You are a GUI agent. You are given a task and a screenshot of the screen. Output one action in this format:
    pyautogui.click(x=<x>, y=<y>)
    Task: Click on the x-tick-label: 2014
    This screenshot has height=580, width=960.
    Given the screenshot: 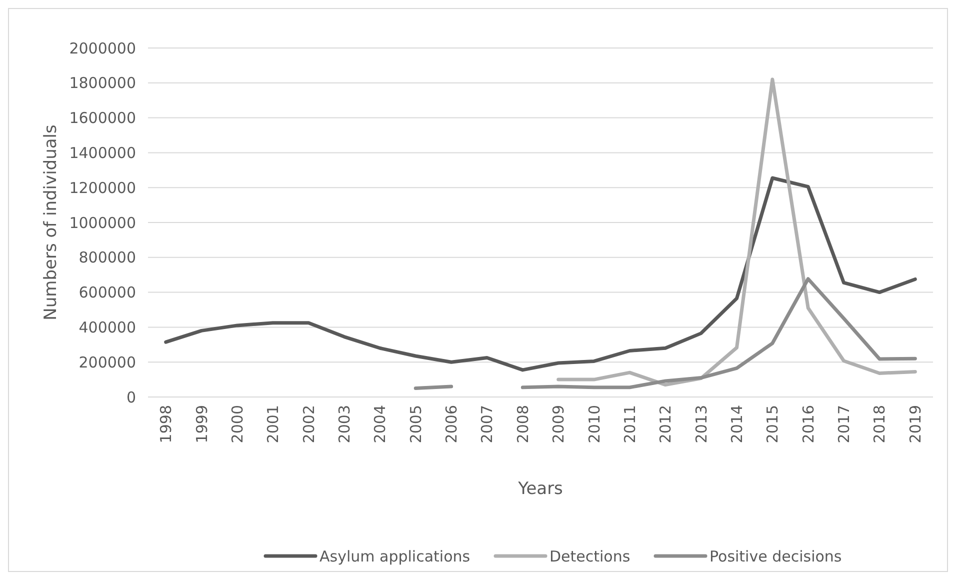 What is the action you would take?
    pyautogui.click(x=737, y=424)
    